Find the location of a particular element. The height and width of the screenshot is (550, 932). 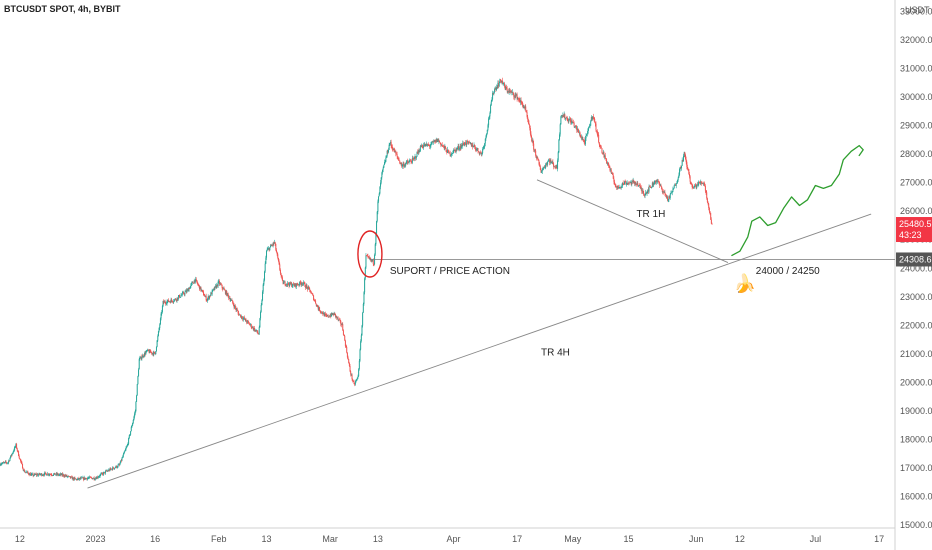

x-tick-label: 12 is located at coordinates (20, 539).